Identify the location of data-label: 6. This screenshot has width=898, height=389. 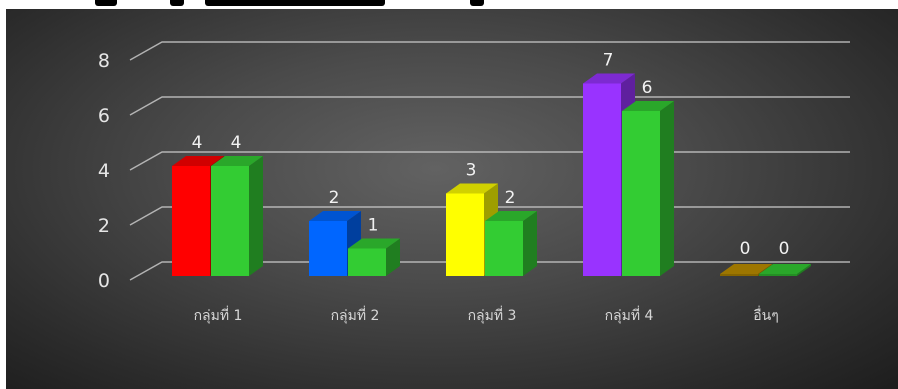
(647, 88).